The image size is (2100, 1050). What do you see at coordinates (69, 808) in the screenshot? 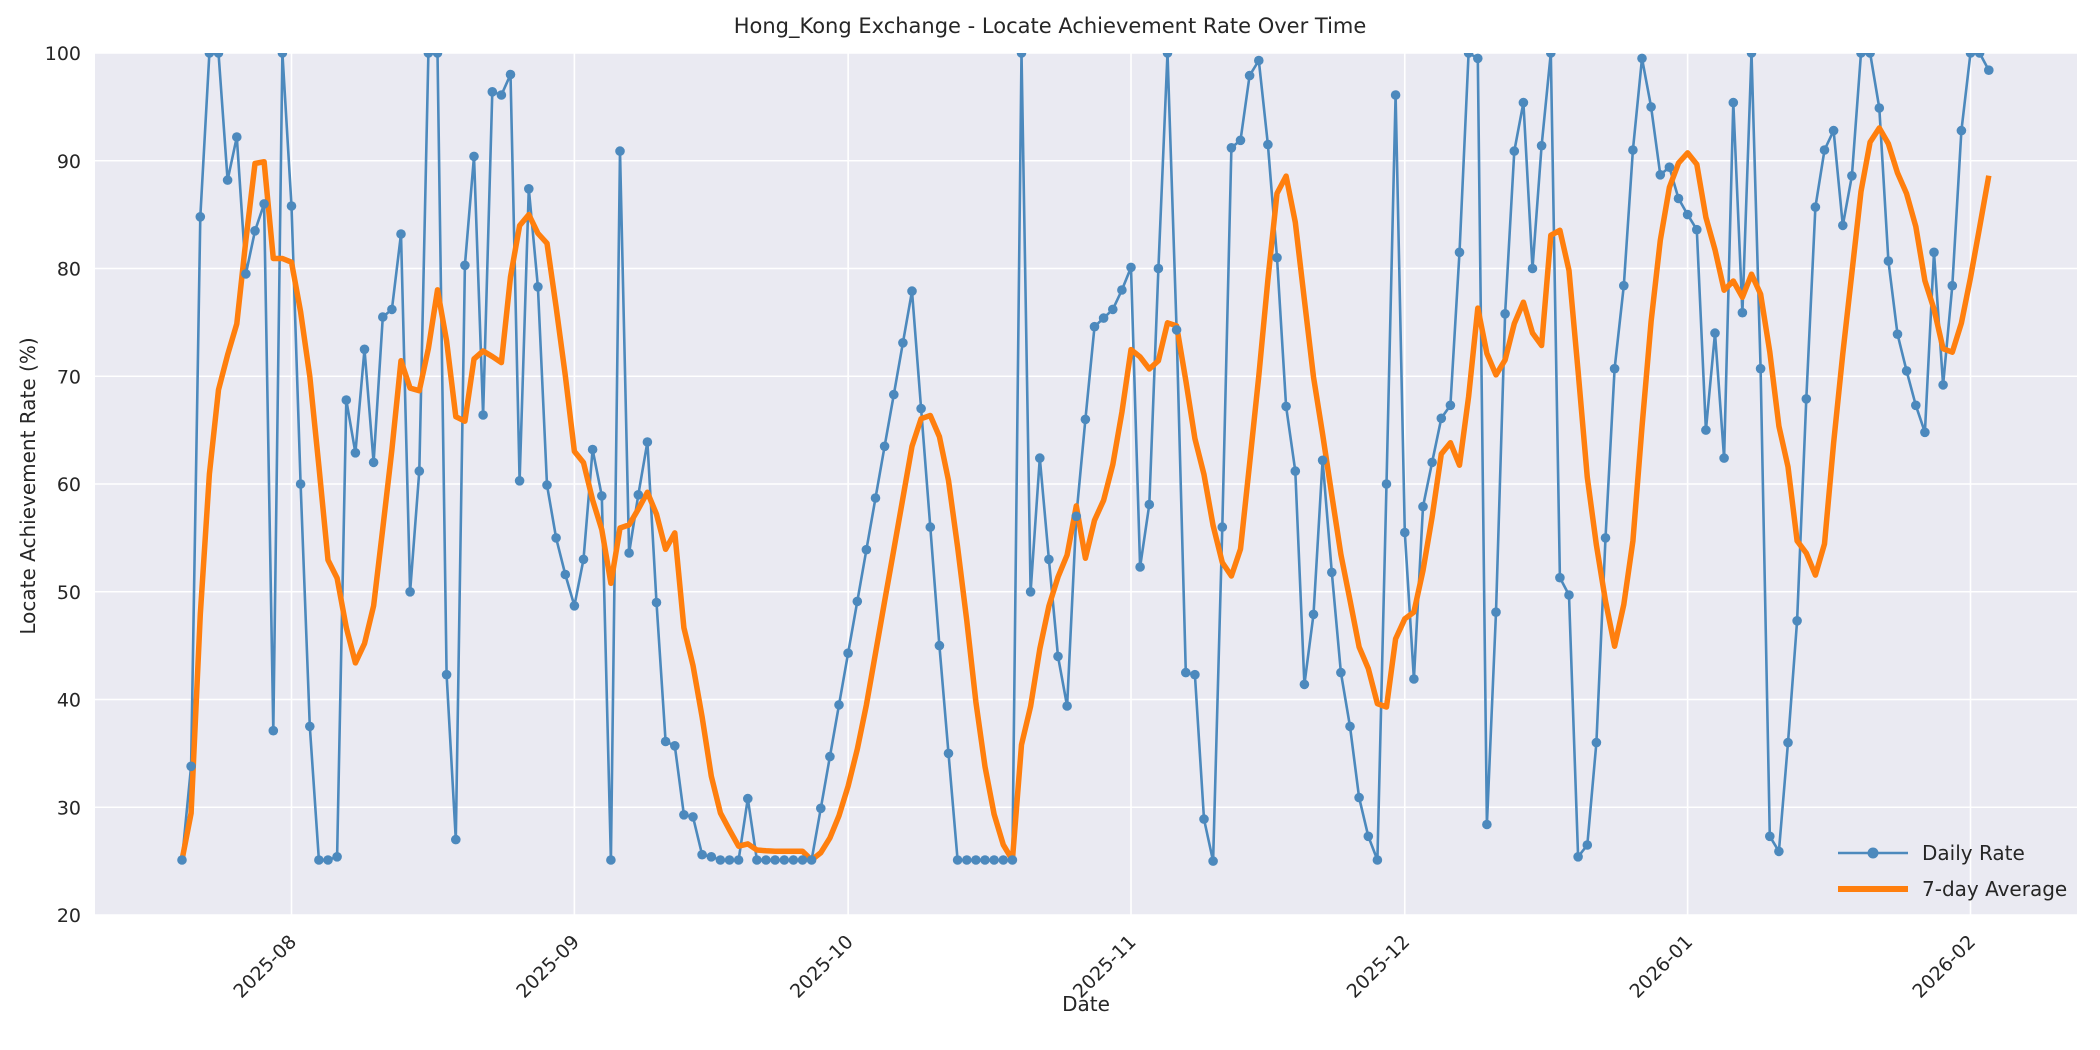
I see `y-tick-label: 30` at bounding box center [69, 808].